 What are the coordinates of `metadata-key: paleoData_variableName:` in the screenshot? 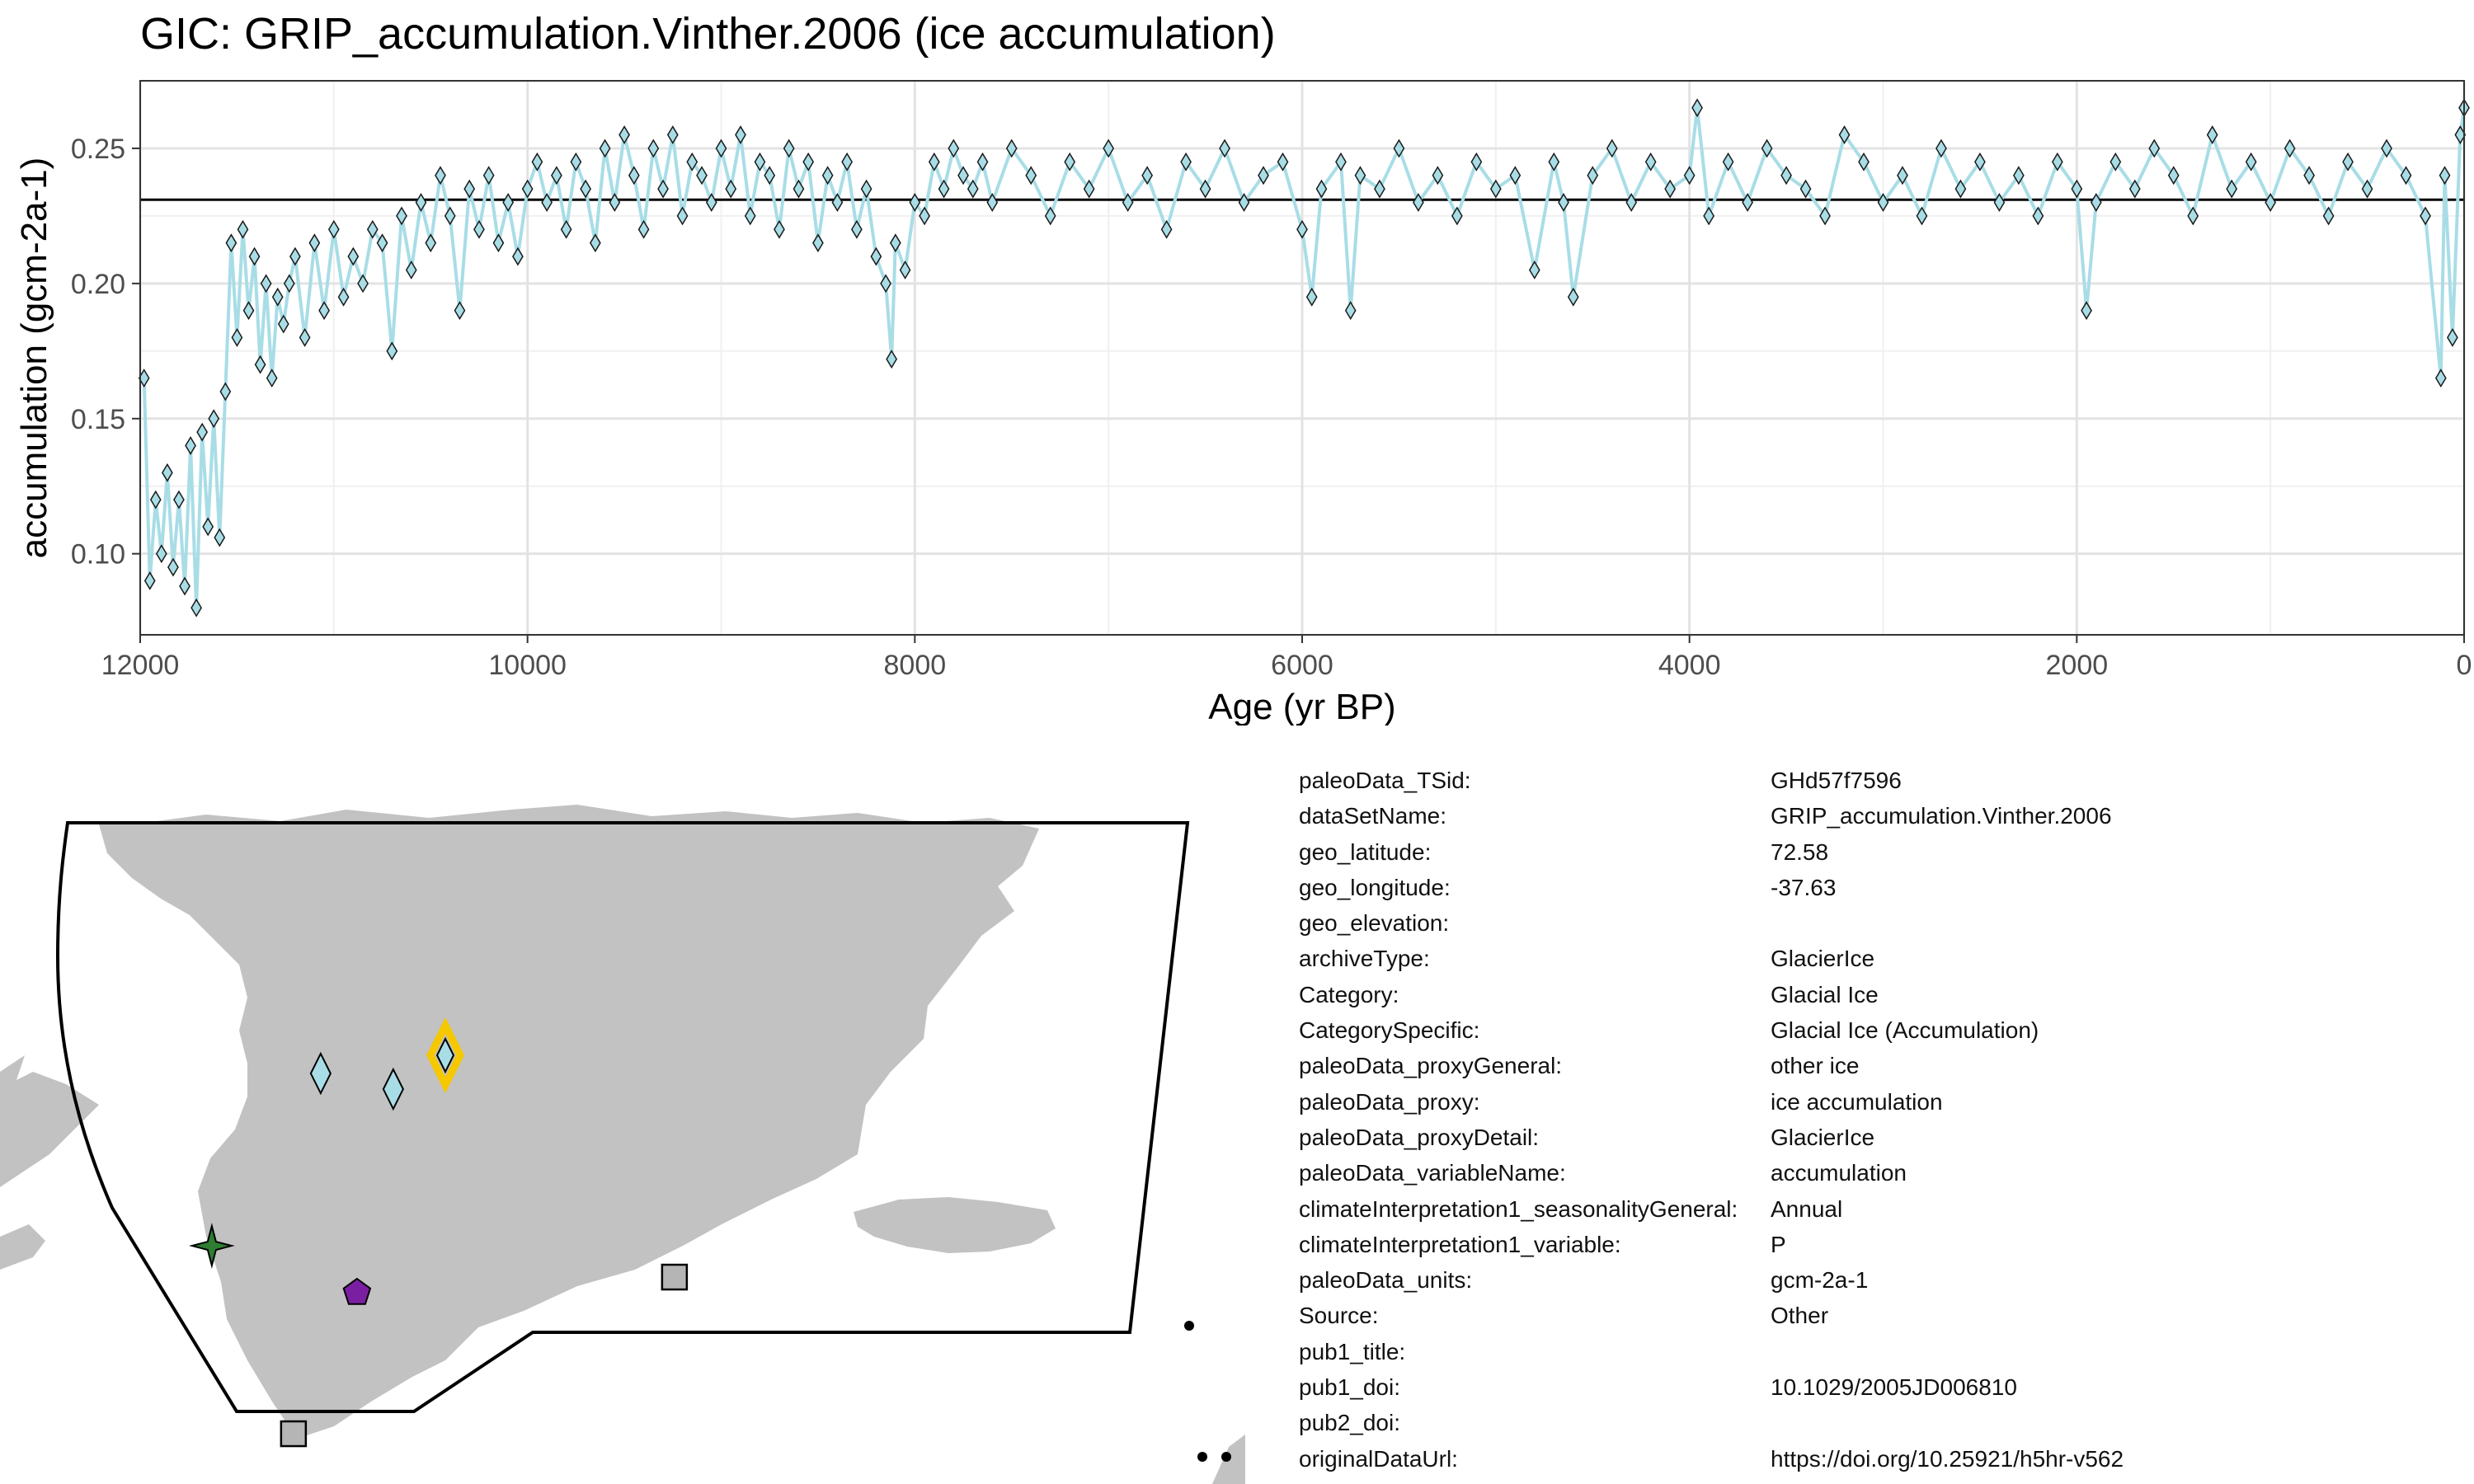 It's located at (1432, 1173).